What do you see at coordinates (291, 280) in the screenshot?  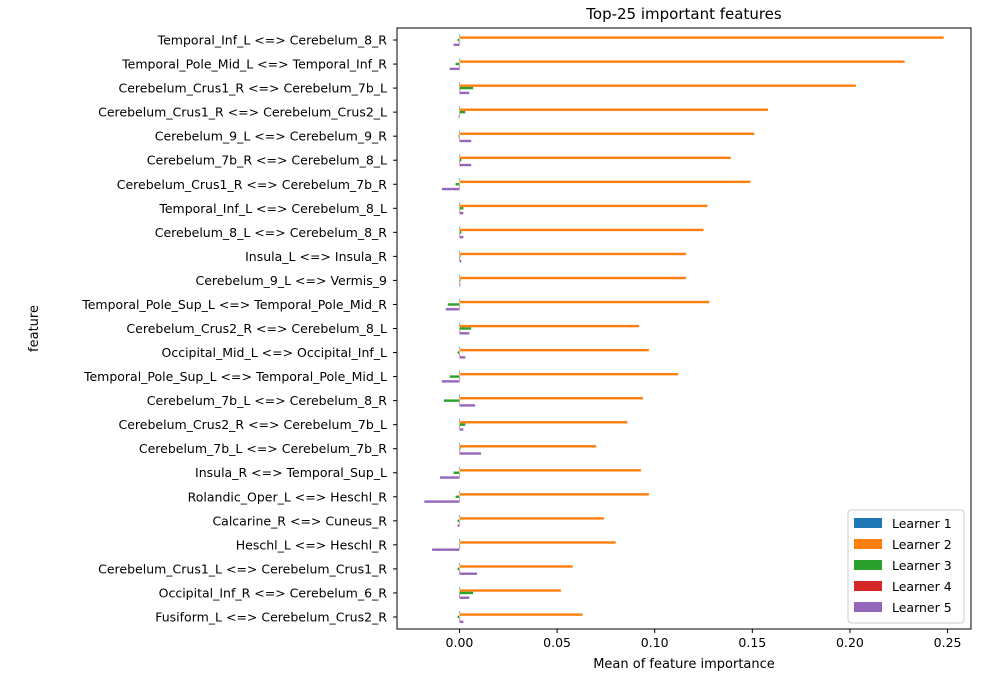 I see `y-tick-label: Cerebelum_9_L <=> Vermis_9` at bounding box center [291, 280].